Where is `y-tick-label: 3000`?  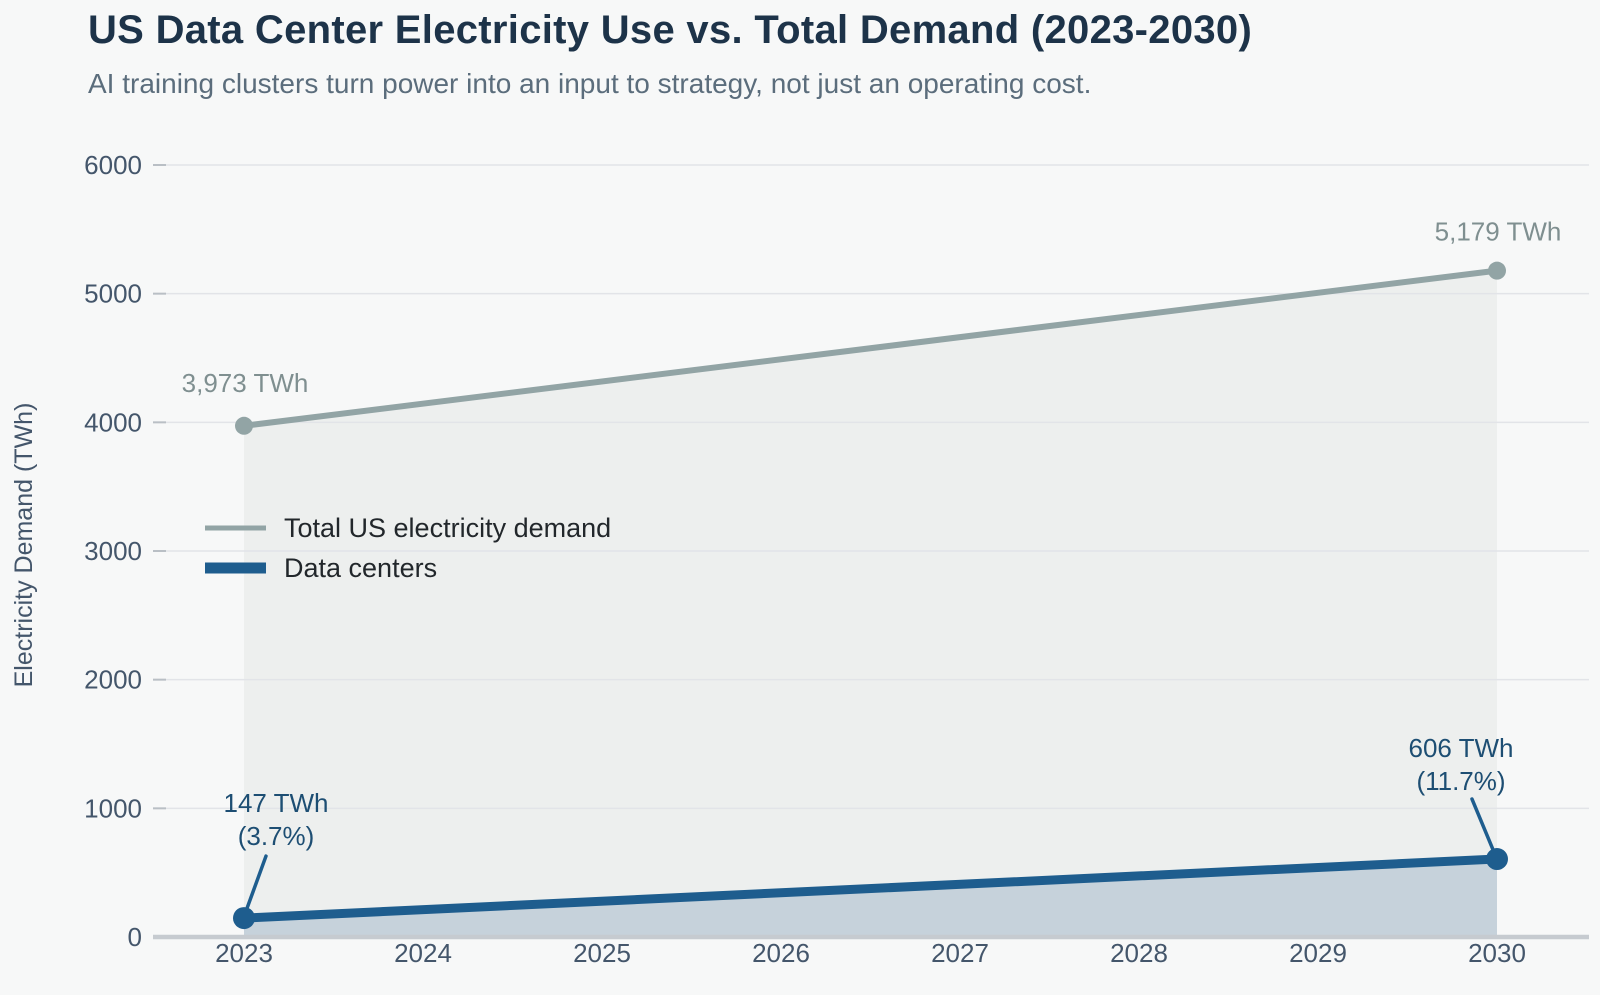 y-tick-label: 3000 is located at coordinates (113, 551).